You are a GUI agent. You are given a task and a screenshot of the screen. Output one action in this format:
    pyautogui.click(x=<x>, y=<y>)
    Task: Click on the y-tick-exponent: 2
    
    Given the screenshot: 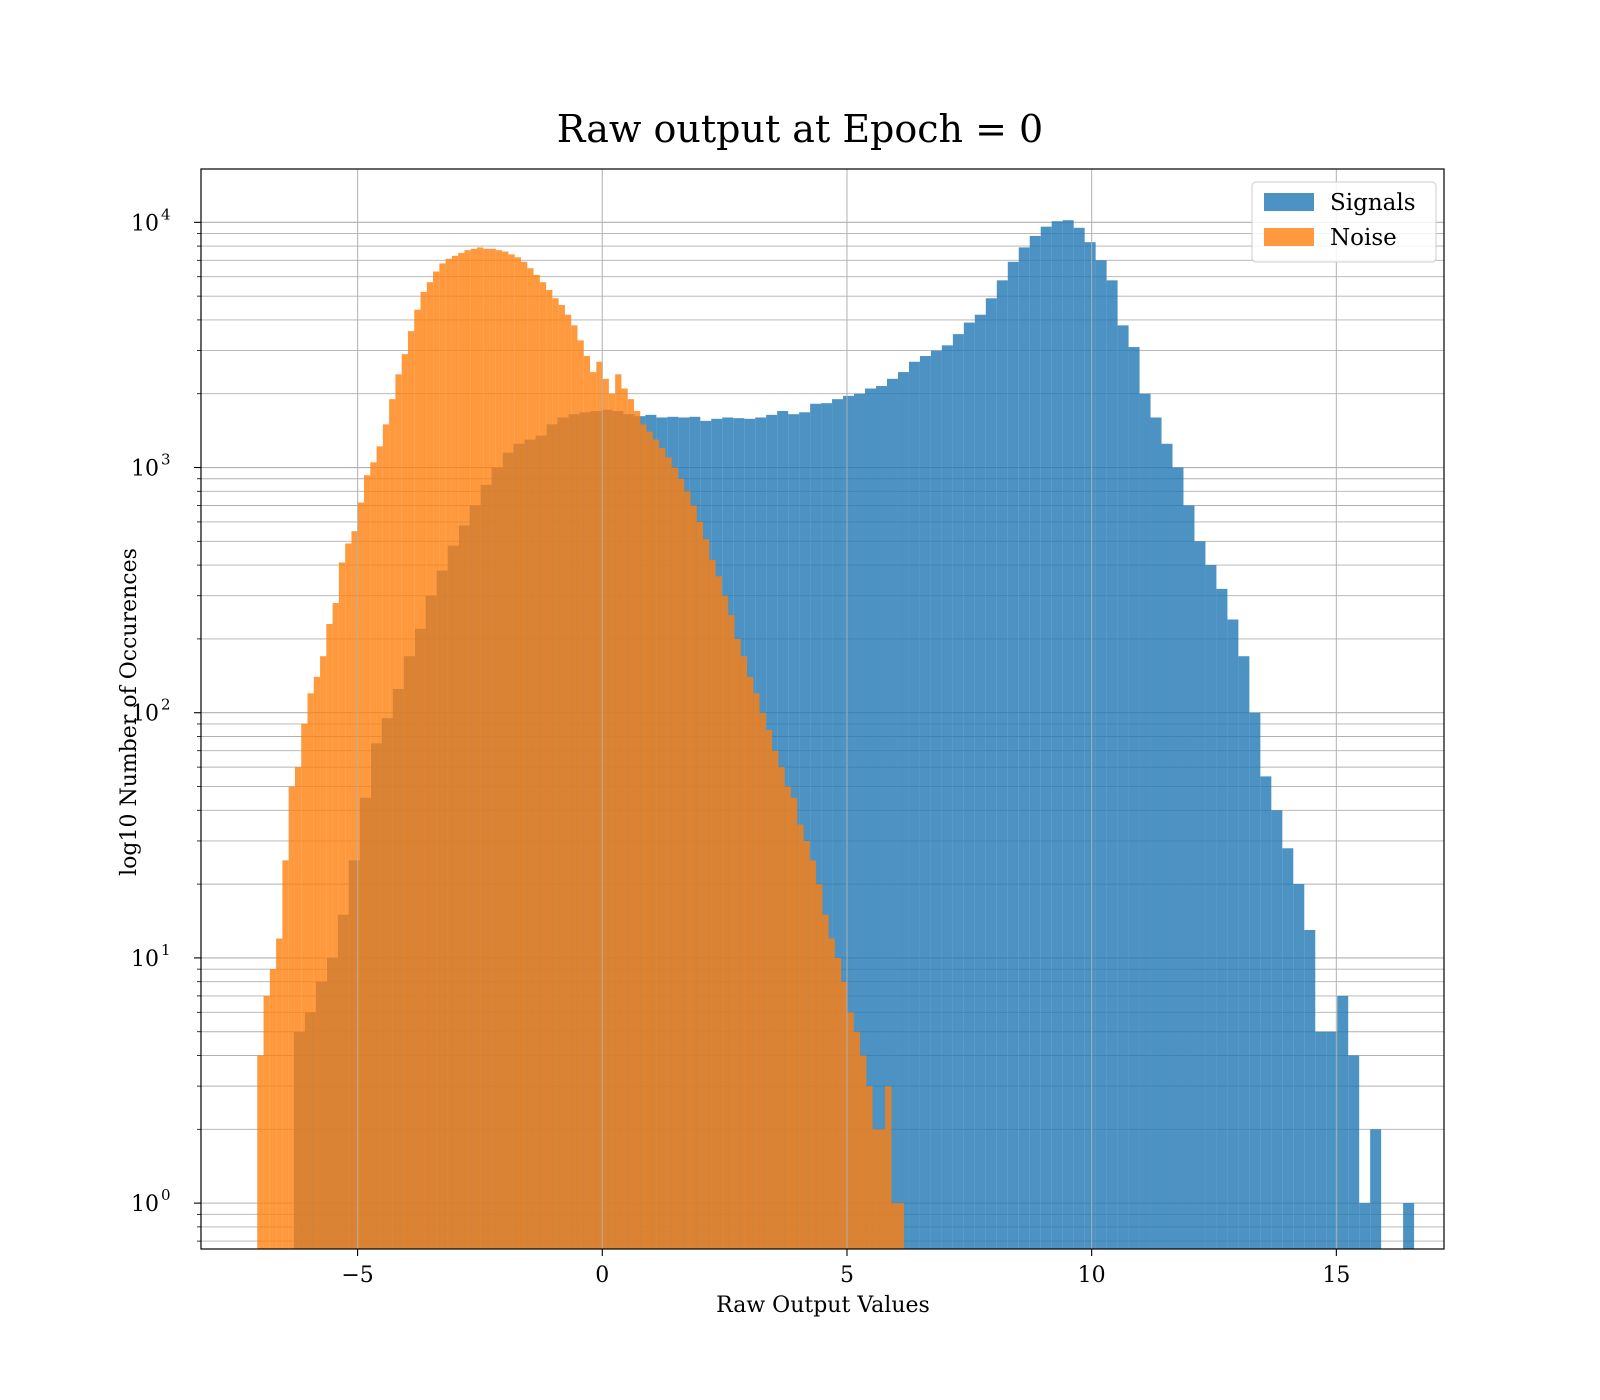 What is the action you would take?
    pyautogui.click(x=166, y=705)
    